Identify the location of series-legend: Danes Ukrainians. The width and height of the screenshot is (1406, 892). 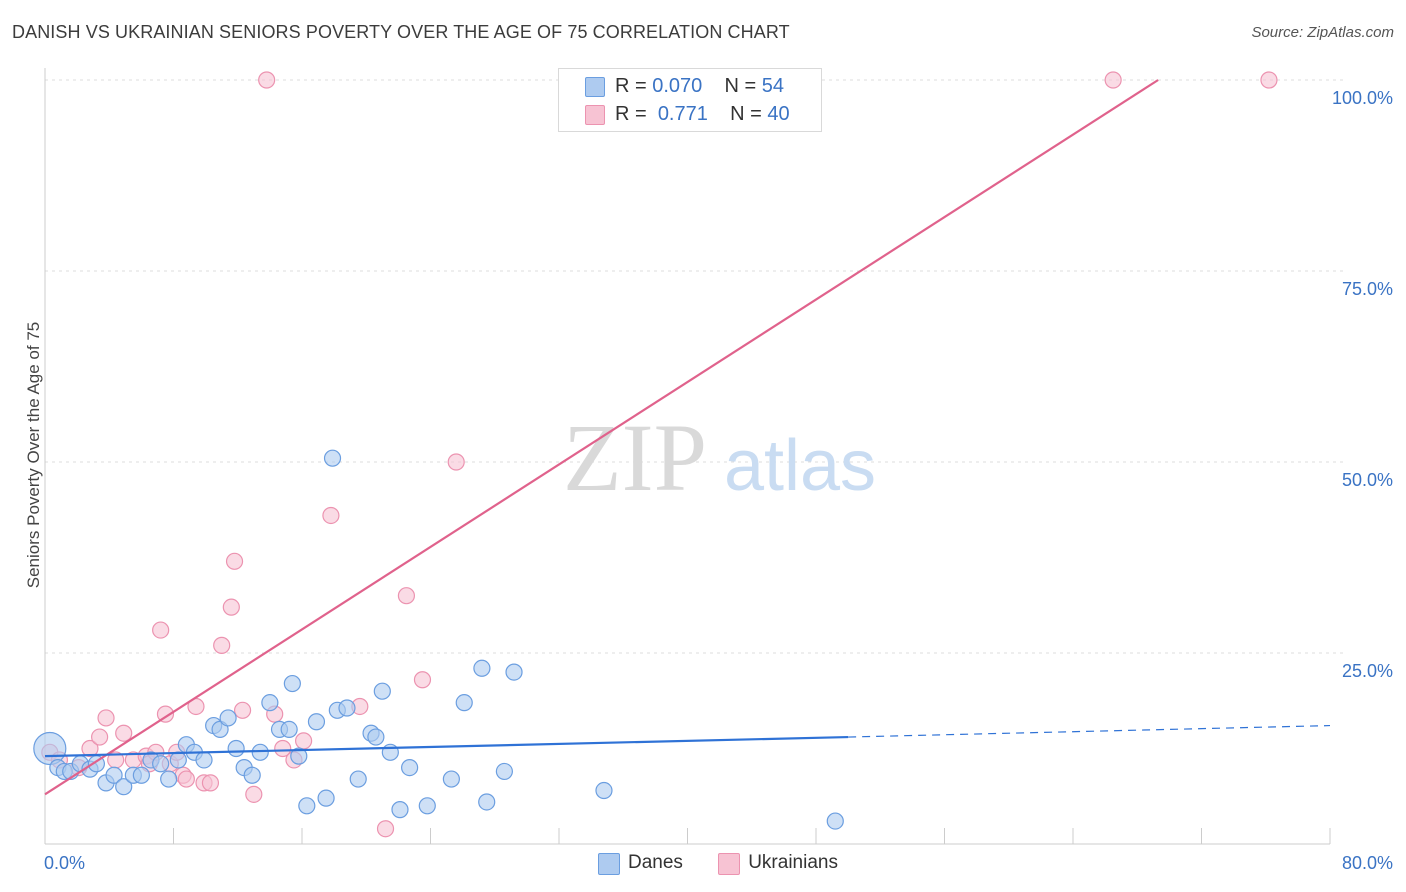
(733, 863).